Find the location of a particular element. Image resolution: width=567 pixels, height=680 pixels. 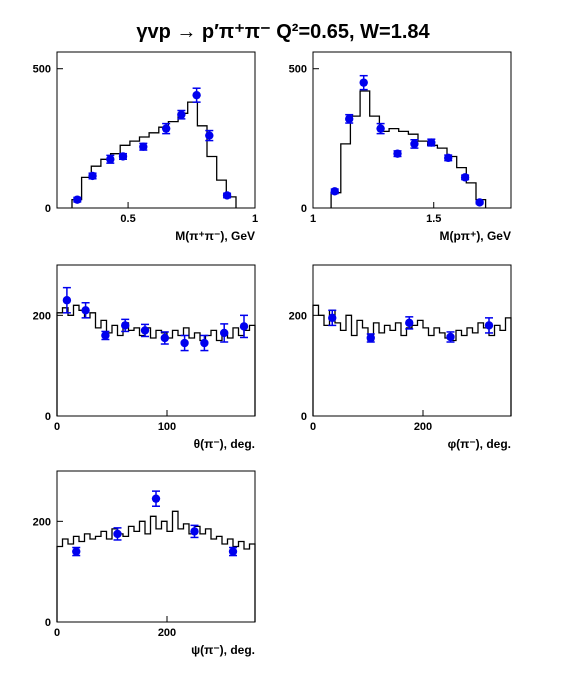

panel-4: 0 200 0 200 ψ(π⁻), deg. is located at coordinates (144, 563).